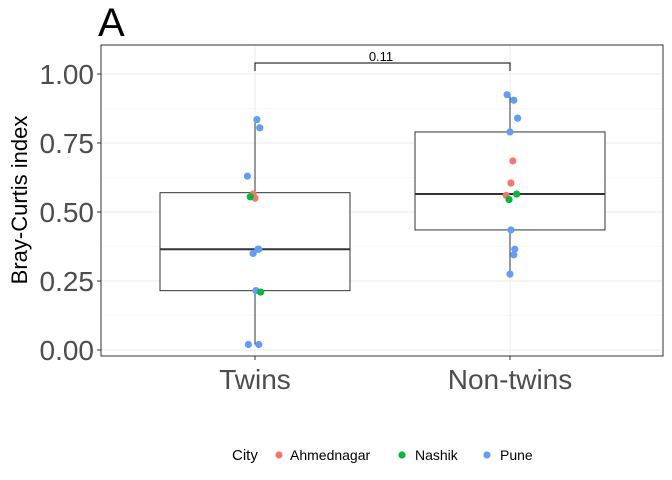 The height and width of the screenshot is (480, 672). What do you see at coordinates (510, 379) in the screenshot?
I see `x-tick-label: Non-twins` at bounding box center [510, 379].